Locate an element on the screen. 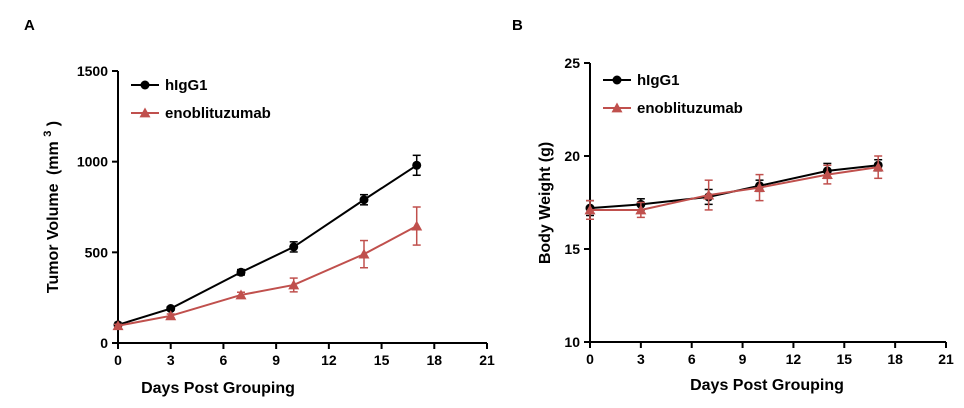 This screenshot has height=408, width=964. chart-b-series-line-enoblituzumab is located at coordinates (734, 188).